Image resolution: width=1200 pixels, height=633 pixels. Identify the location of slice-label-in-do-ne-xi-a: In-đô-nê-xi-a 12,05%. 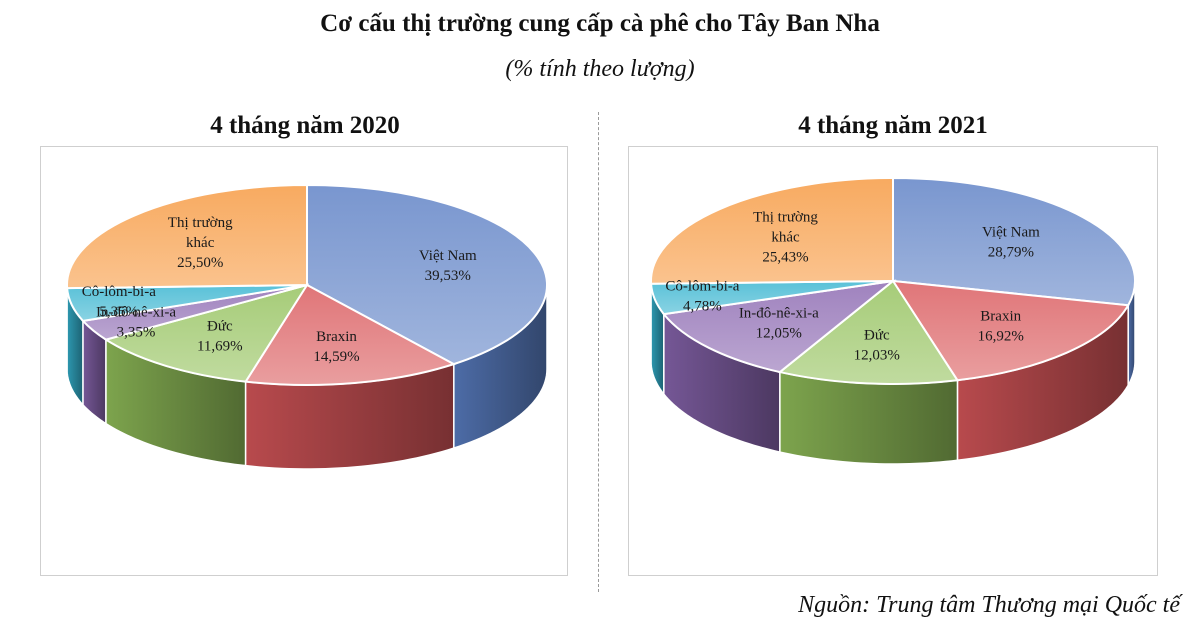
(779, 323).